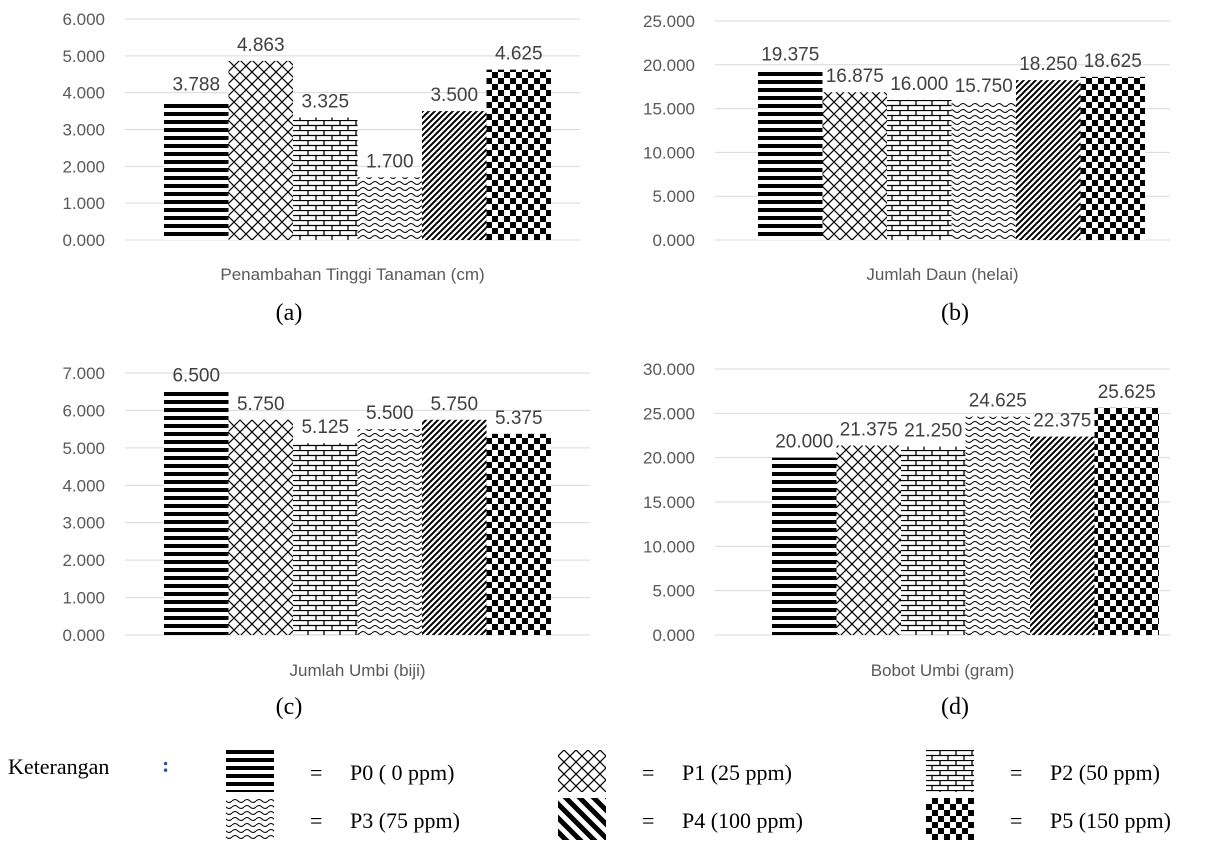 This screenshot has width=1207, height=848. I want to click on legend-label: P4 (100 ppm), so click(742, 820).